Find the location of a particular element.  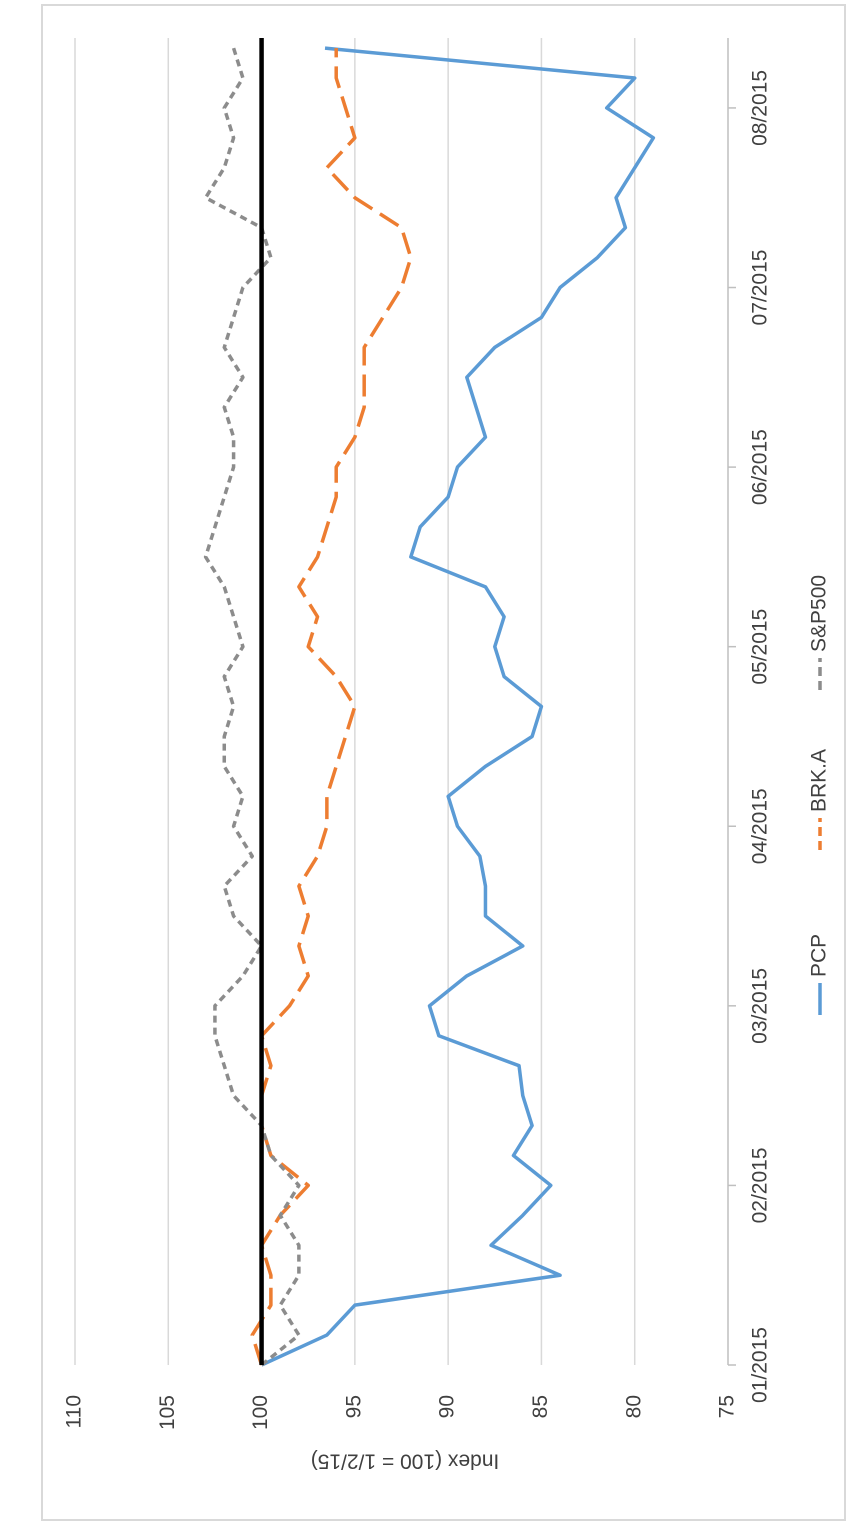

y-tick-label: 75 is located at coordinates (727, 1406).